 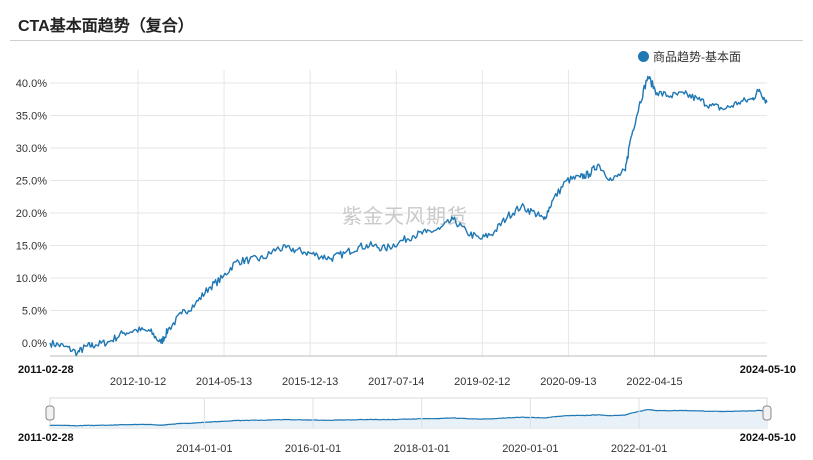 I want to click on range-end-label: 2024-05-10, so click(x=768, y=370).